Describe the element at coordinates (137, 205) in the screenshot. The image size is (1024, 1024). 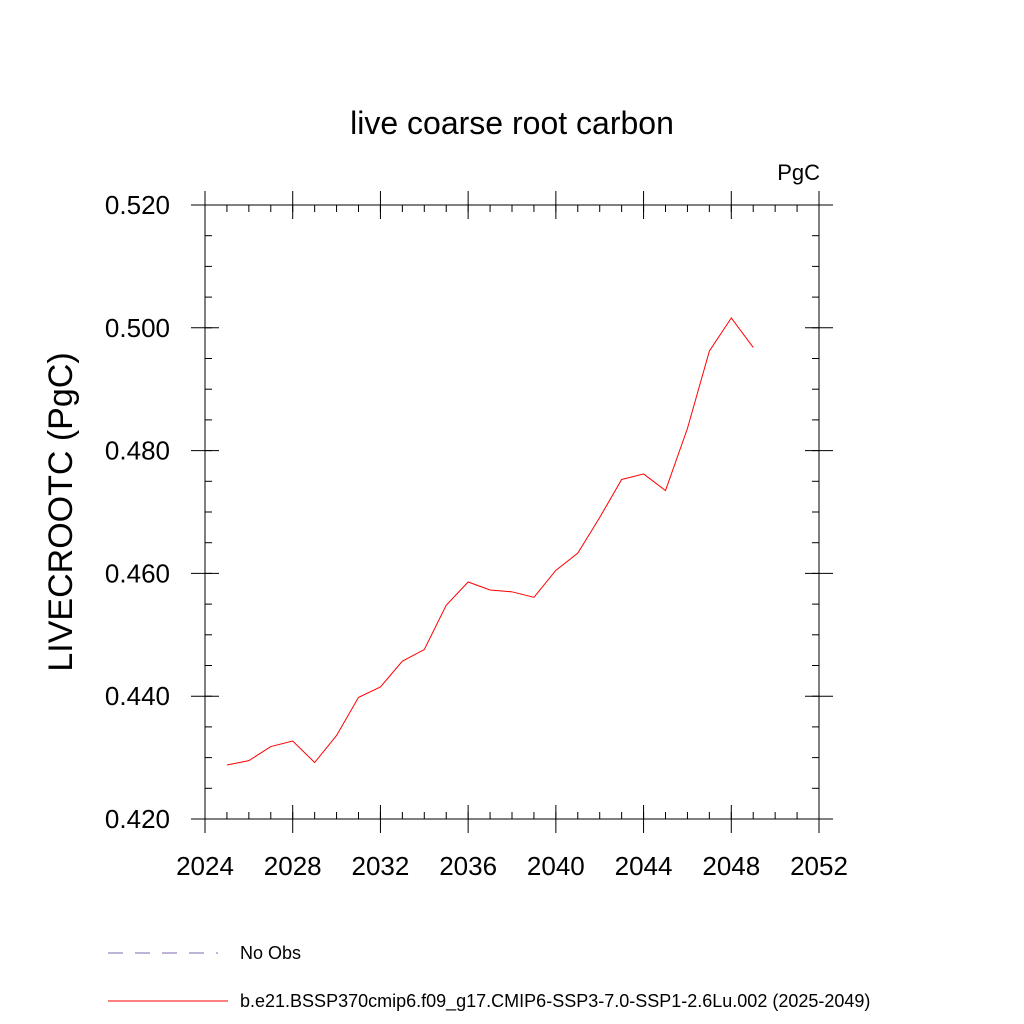
I see `y-tick-label: 0.520` at that location.